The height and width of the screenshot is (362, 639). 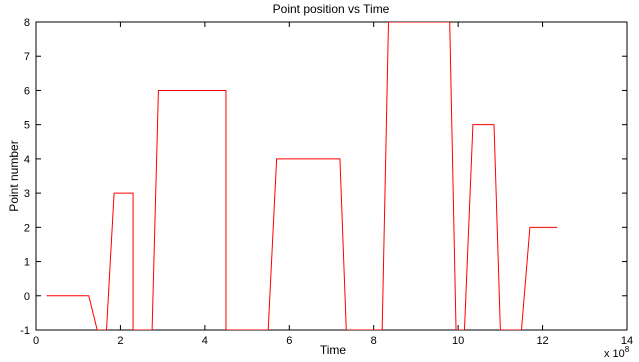 I want to click on y-axis-label: Point number, so click(x=14, y=175).